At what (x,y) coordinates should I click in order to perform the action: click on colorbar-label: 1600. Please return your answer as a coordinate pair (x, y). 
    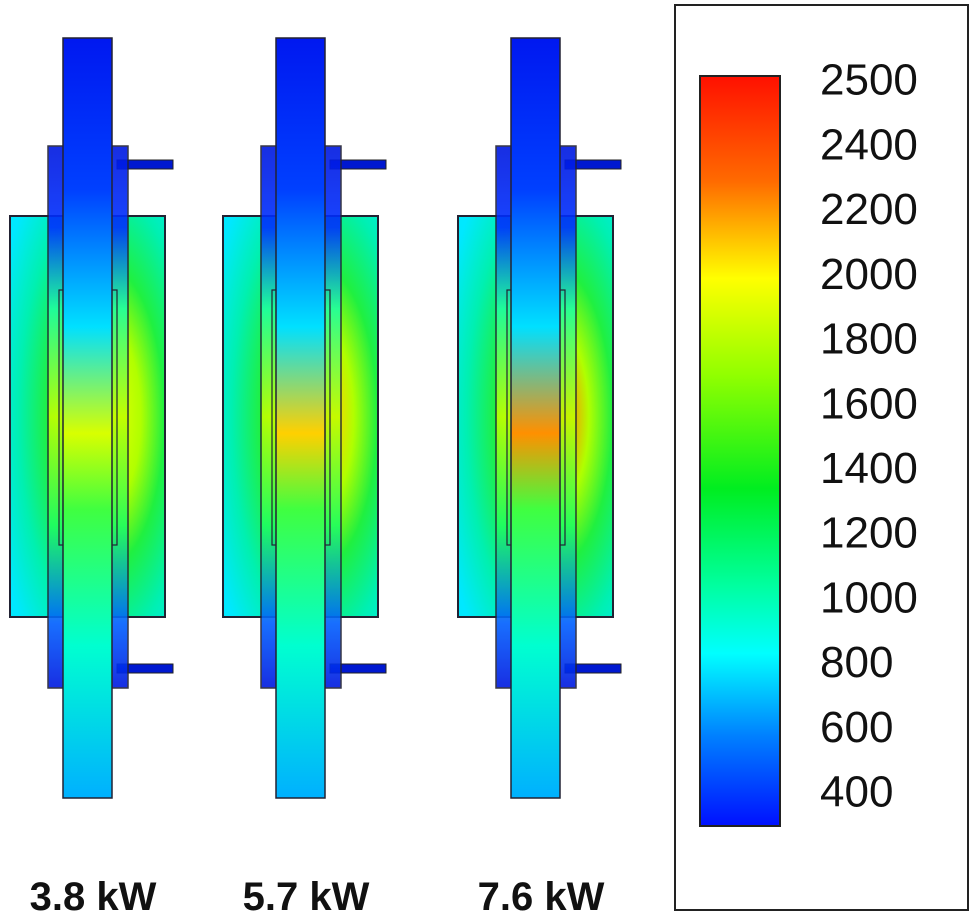
    Looking at the image, I should click on (869, 403).